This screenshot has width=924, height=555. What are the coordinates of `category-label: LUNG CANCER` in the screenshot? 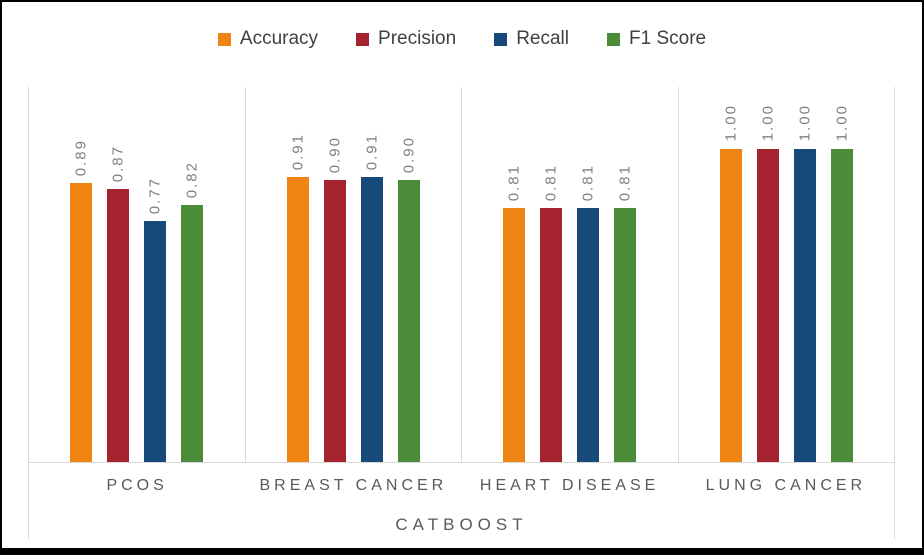 It's located at (786, 485).